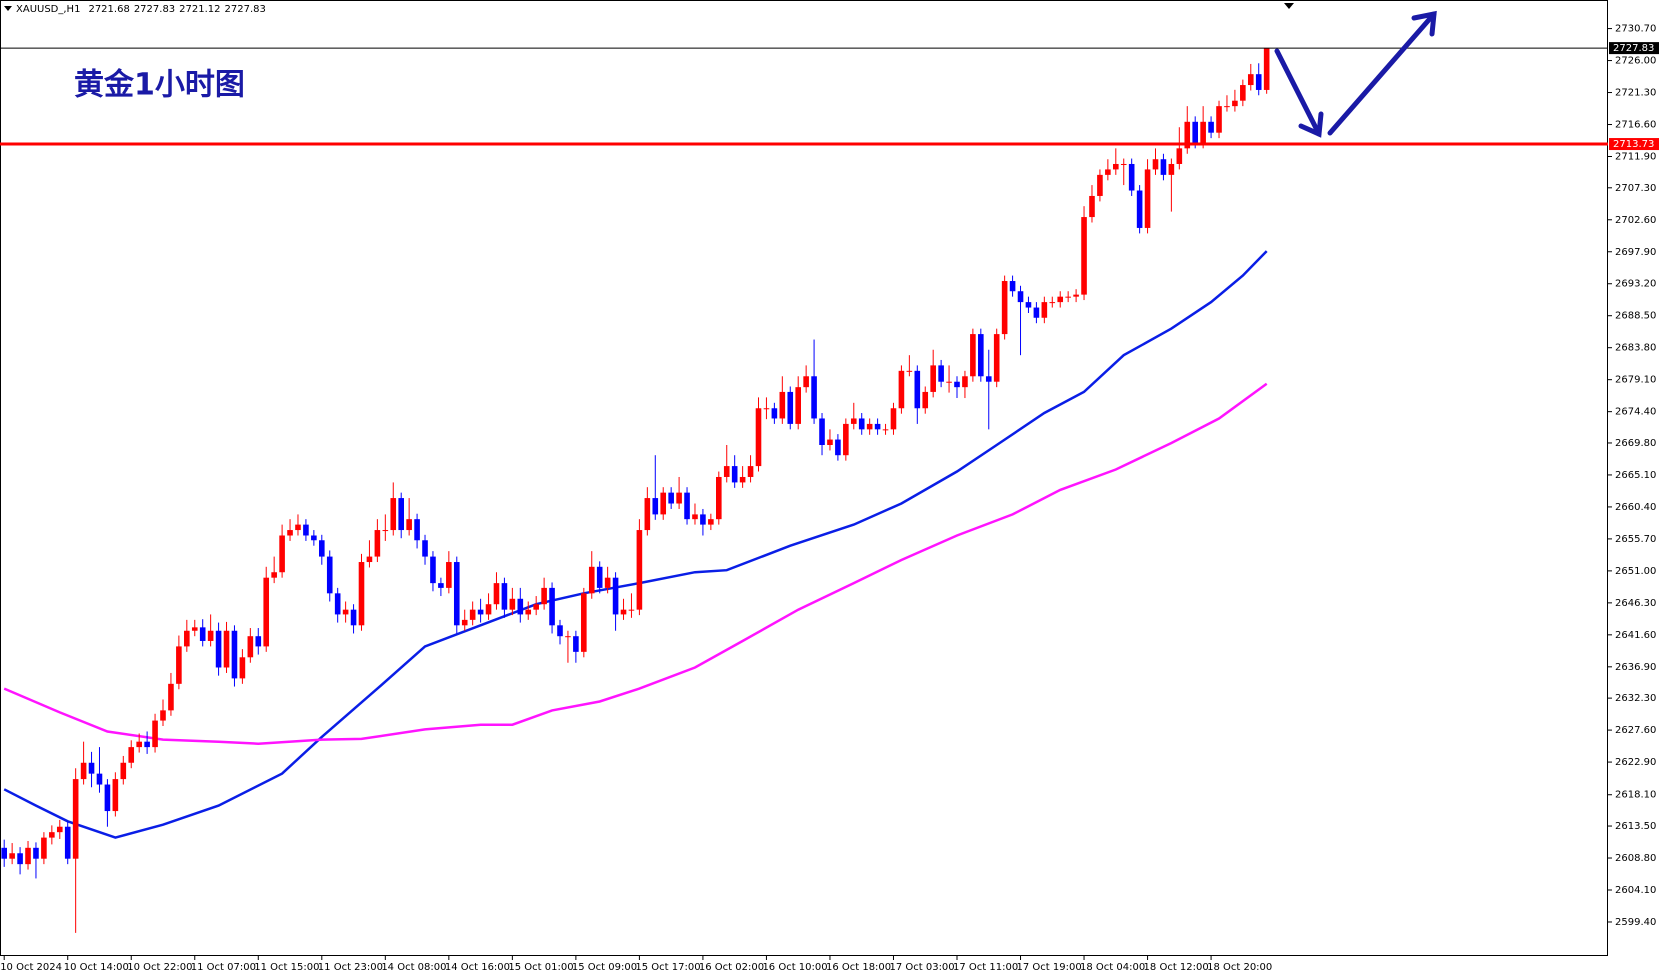  I want to click on header-value: 2721.68, so click(108, 9).